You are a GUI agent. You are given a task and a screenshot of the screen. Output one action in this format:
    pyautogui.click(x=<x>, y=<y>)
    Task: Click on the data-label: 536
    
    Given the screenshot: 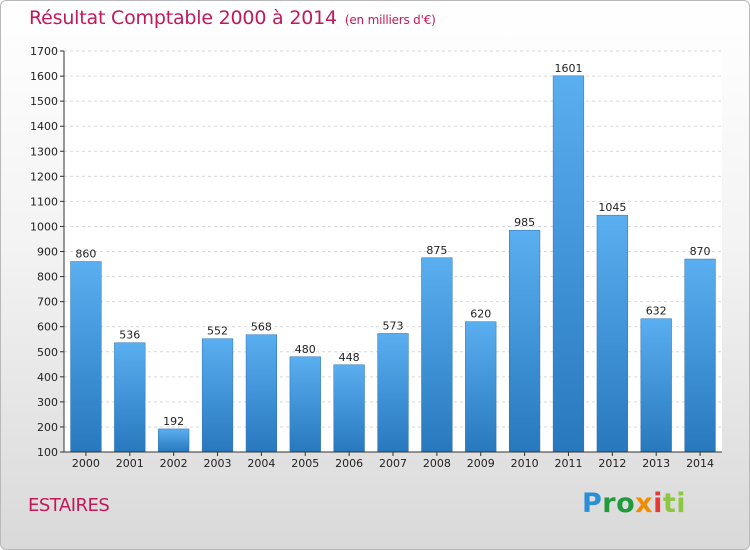 What is the action you would take?
    pyautogui.click(x=129, y=335)
    